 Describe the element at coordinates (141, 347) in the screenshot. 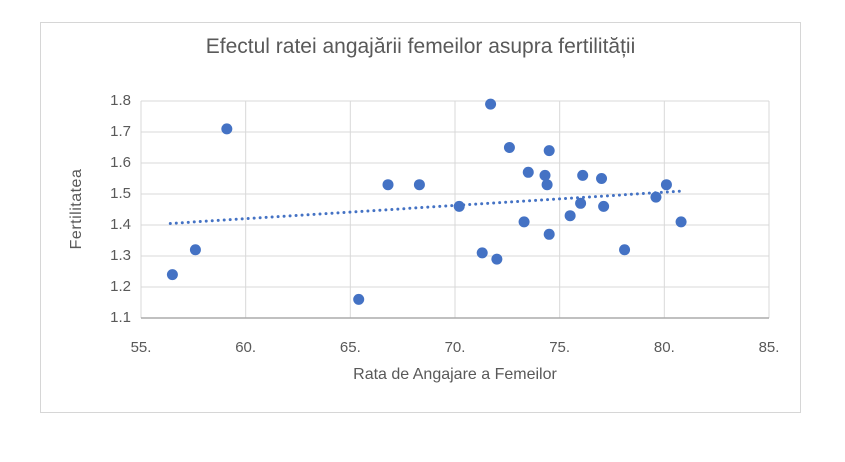

I see `x-tick-label: 55.` at that location.